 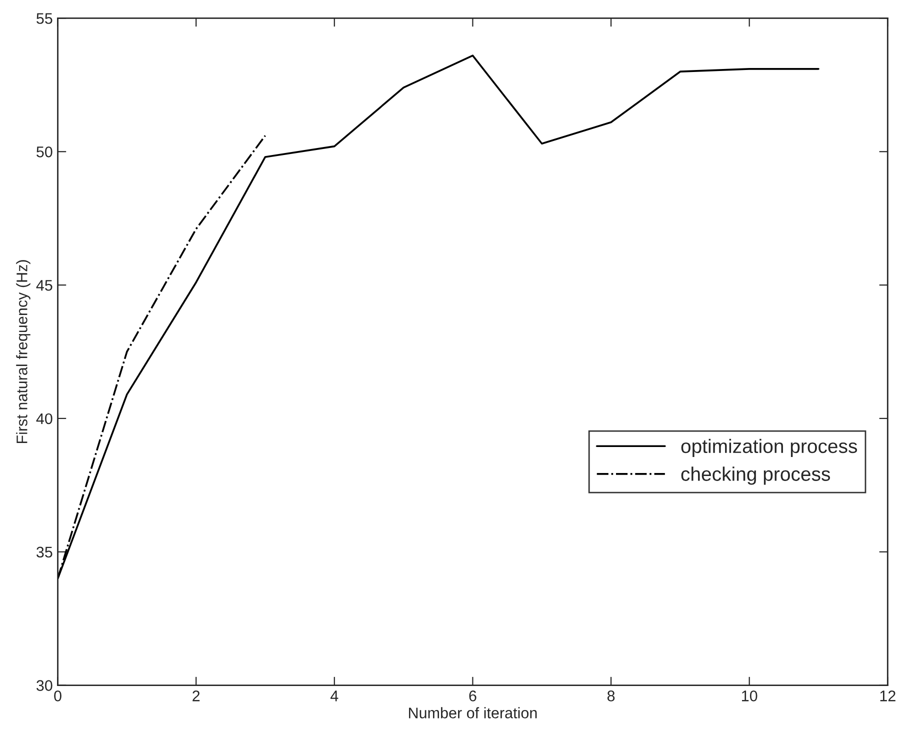 What do you see at coordinates (196, 696) in the screenshot?
I see `x-tick-label: 2` at bounding box center [196, 696].